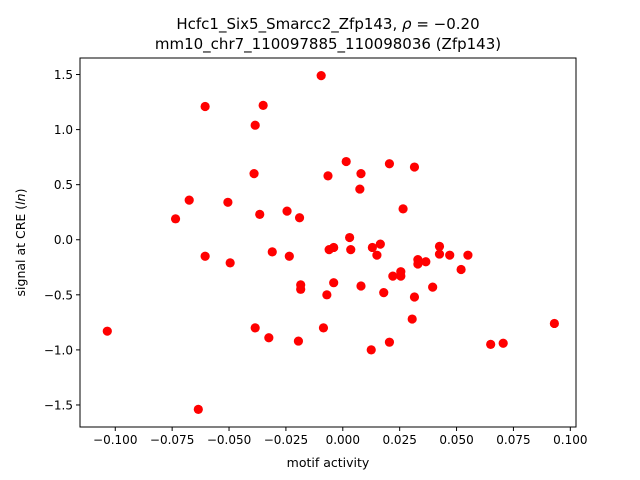 The image size is (640, 480). Describe the element at coordinates (327, 24) in the screenshot. I see `chart-title-line-1: Hcfc1_Six5_Smarcc2_Zfp143, ρ = −0.20` at that location.